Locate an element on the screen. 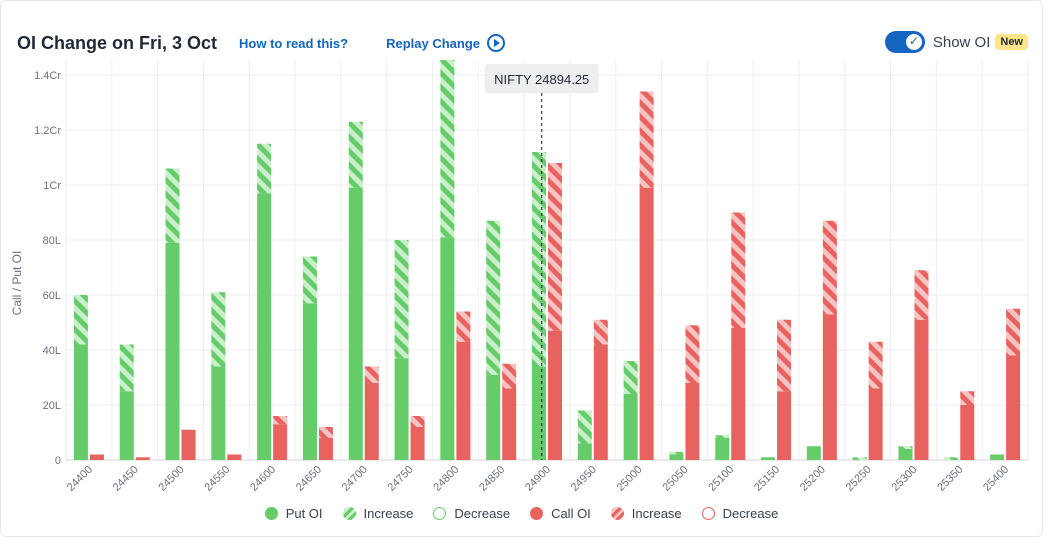 This screenshot has height=537, width=1043. x-tick-label: 25100 is located at coordinates (721, 479).